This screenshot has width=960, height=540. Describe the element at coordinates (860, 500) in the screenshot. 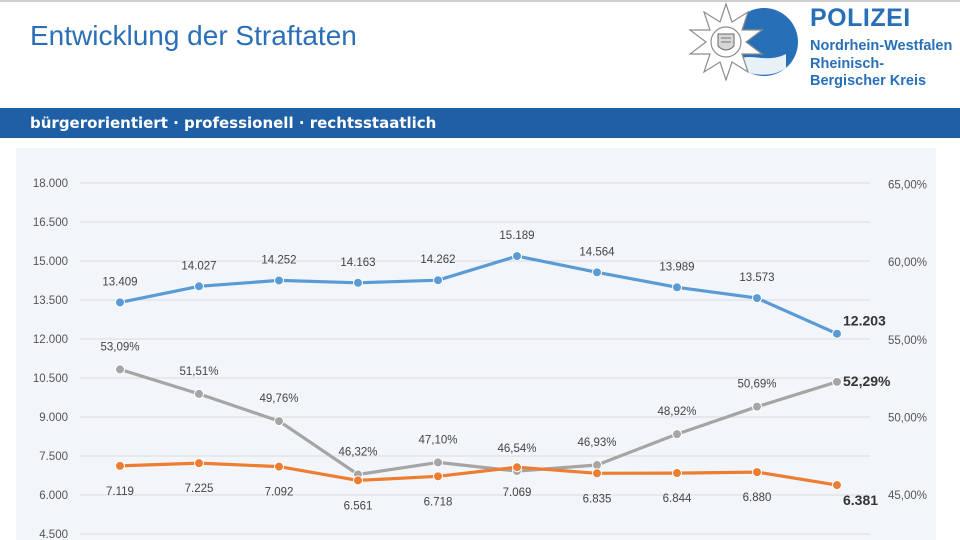

I see `data-label: 6.381` at that location.